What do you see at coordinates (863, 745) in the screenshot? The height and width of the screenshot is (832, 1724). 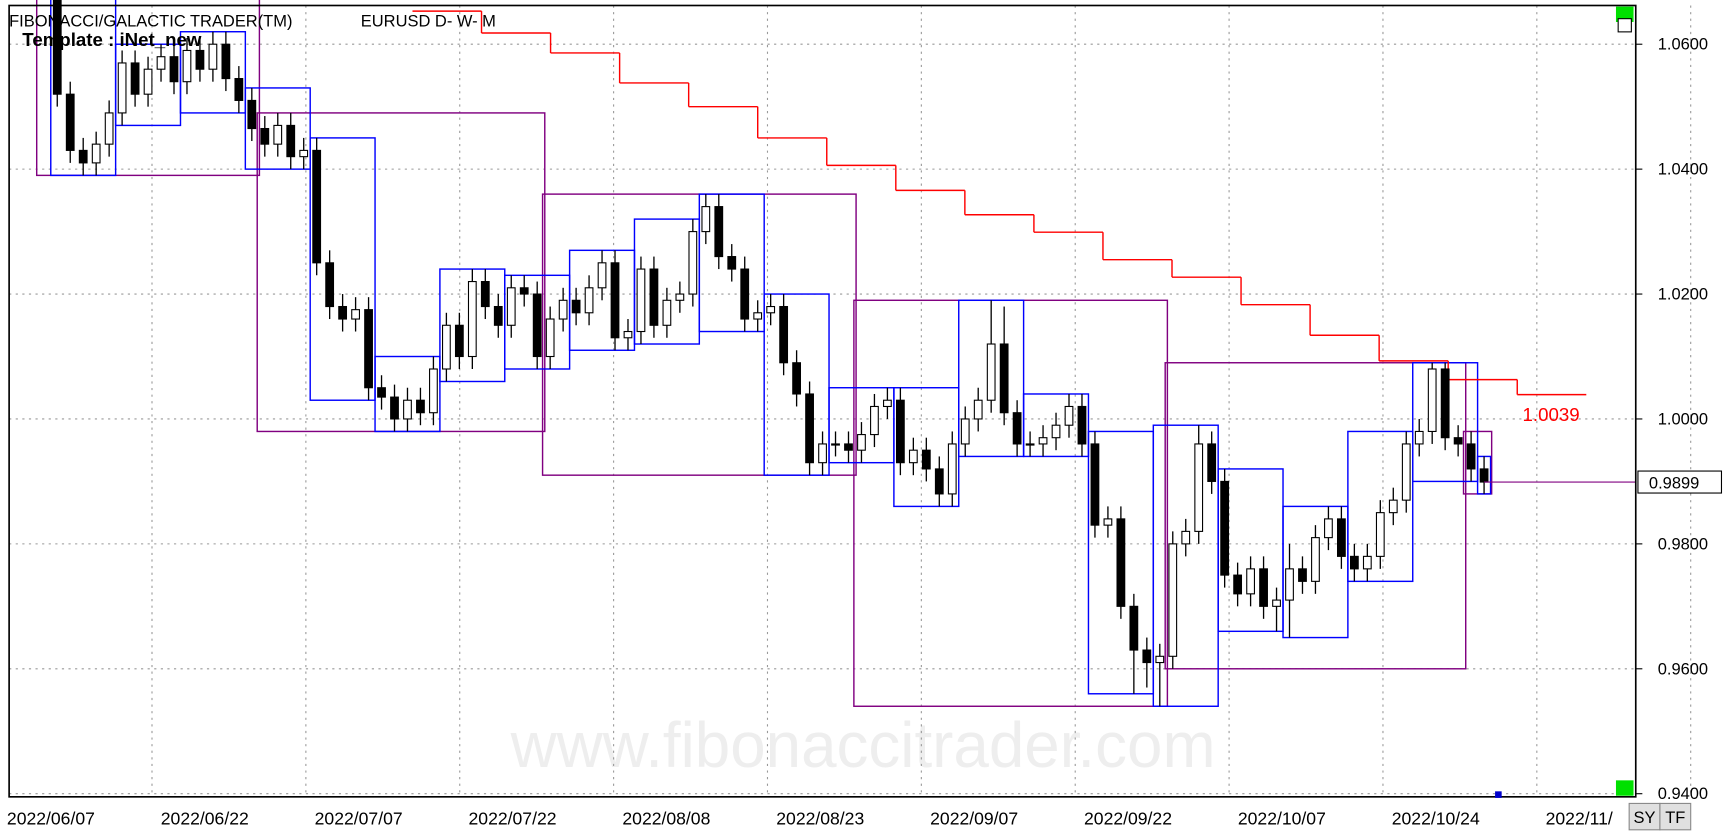 I see `watermark: www.fibonaccitrader.com` at bounding box center [863, 745].